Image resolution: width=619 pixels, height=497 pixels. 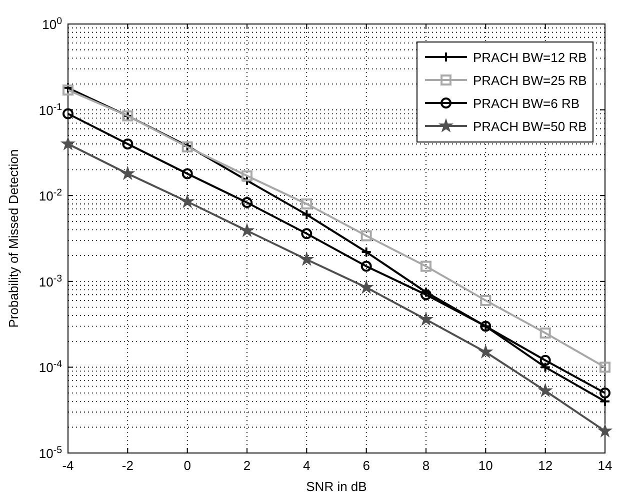 I want to click on y-tick-label: 10$^{0}$, so click(x=52, y=24).